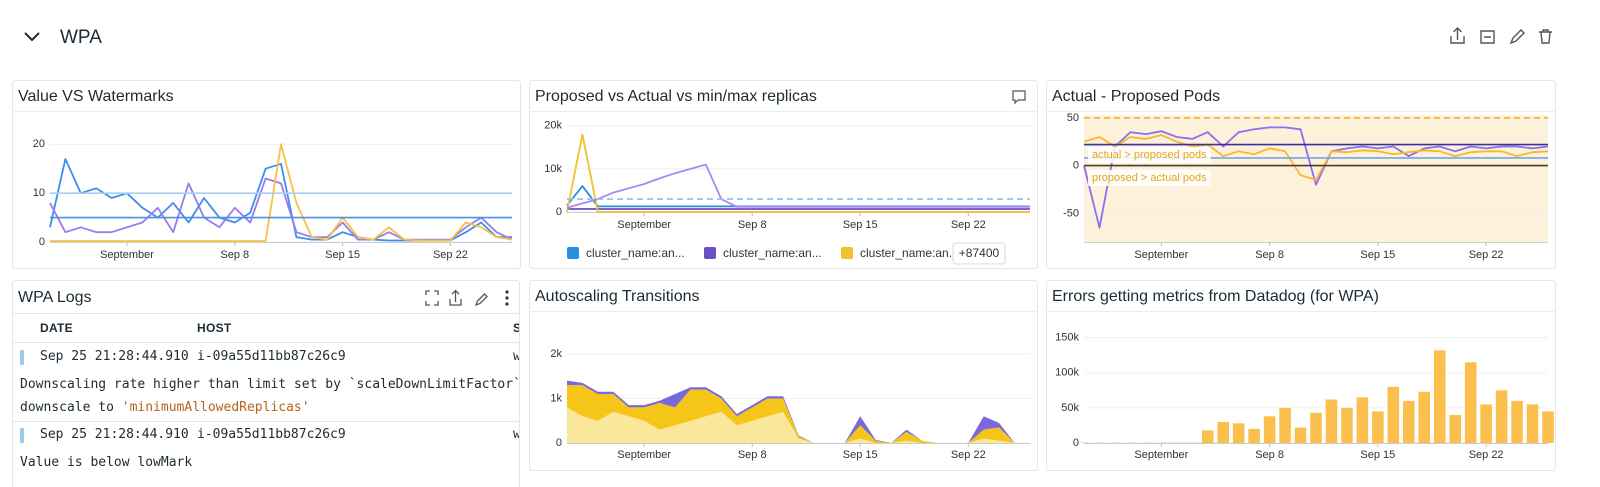 This screenshot has height=487, width=1600. What do you see at coordinates (1073, 118) in the screenshot?
I see `y-tick-label: 50` at bounding box center [1073, 118].